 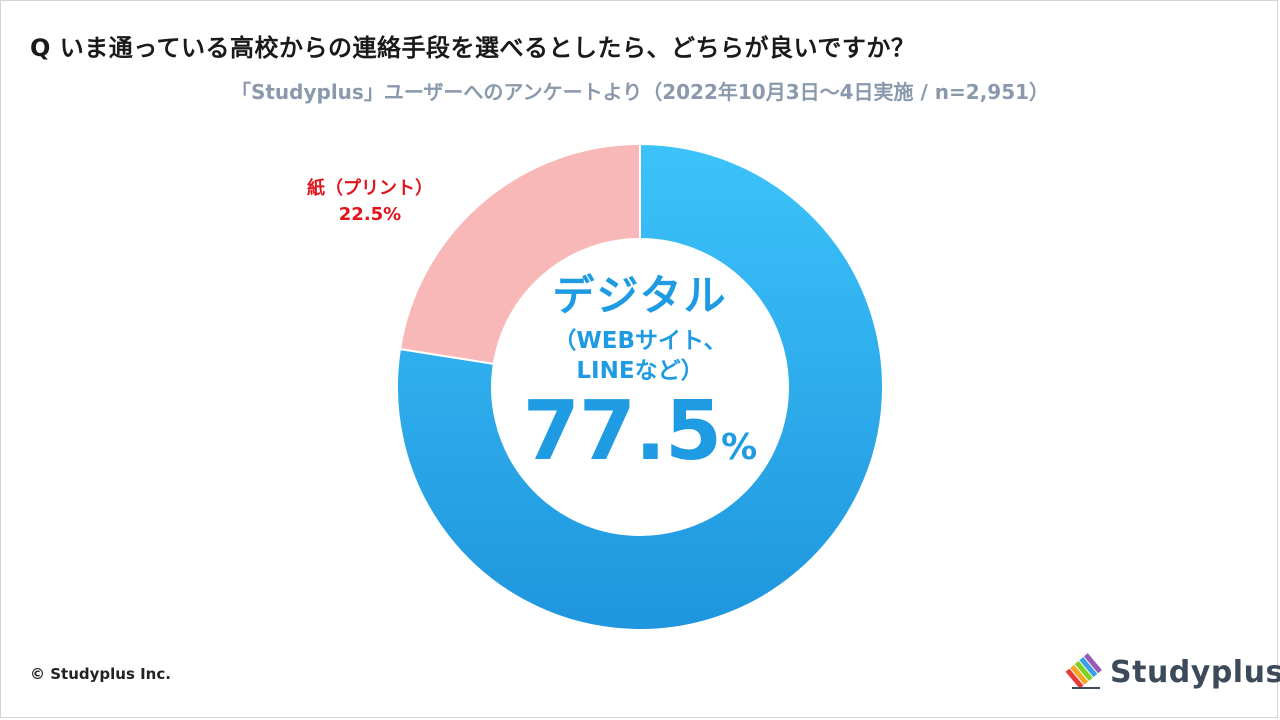 What do you see at coordinates (1083, 671) in the screenshot?
I see `studyplus-logo-icon` at bounding box center [1083, 671].